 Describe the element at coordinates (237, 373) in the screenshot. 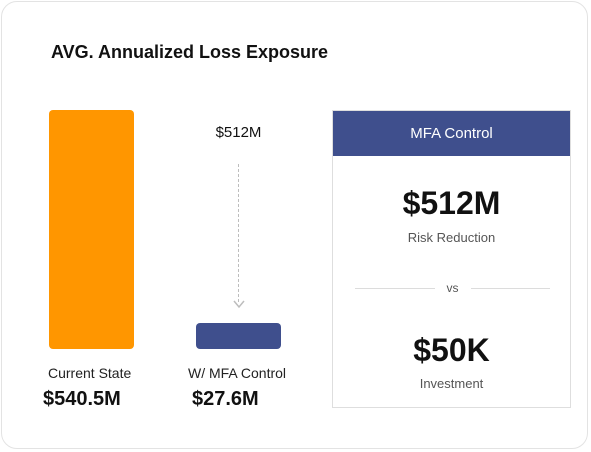

I see `bar-caption-mfa: W/ MFA Control` at that location.